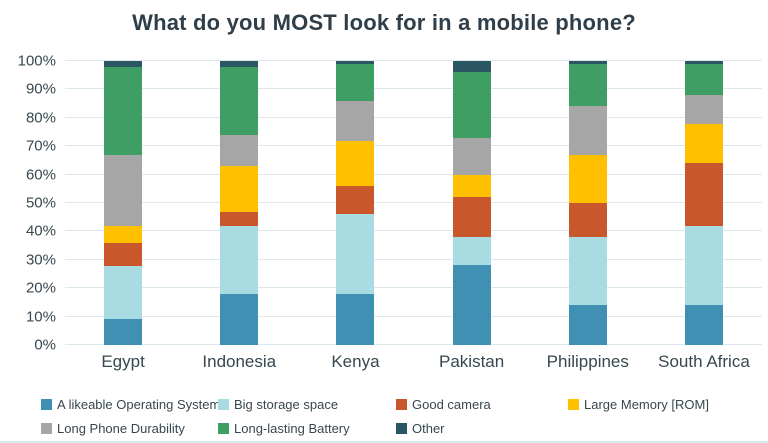 Image resolution: width=768 pixels, height=443 pixels. Describe the element at coordinates (587, 361) in the screenshot. I see `x-axis-label: Philippines` at that location.